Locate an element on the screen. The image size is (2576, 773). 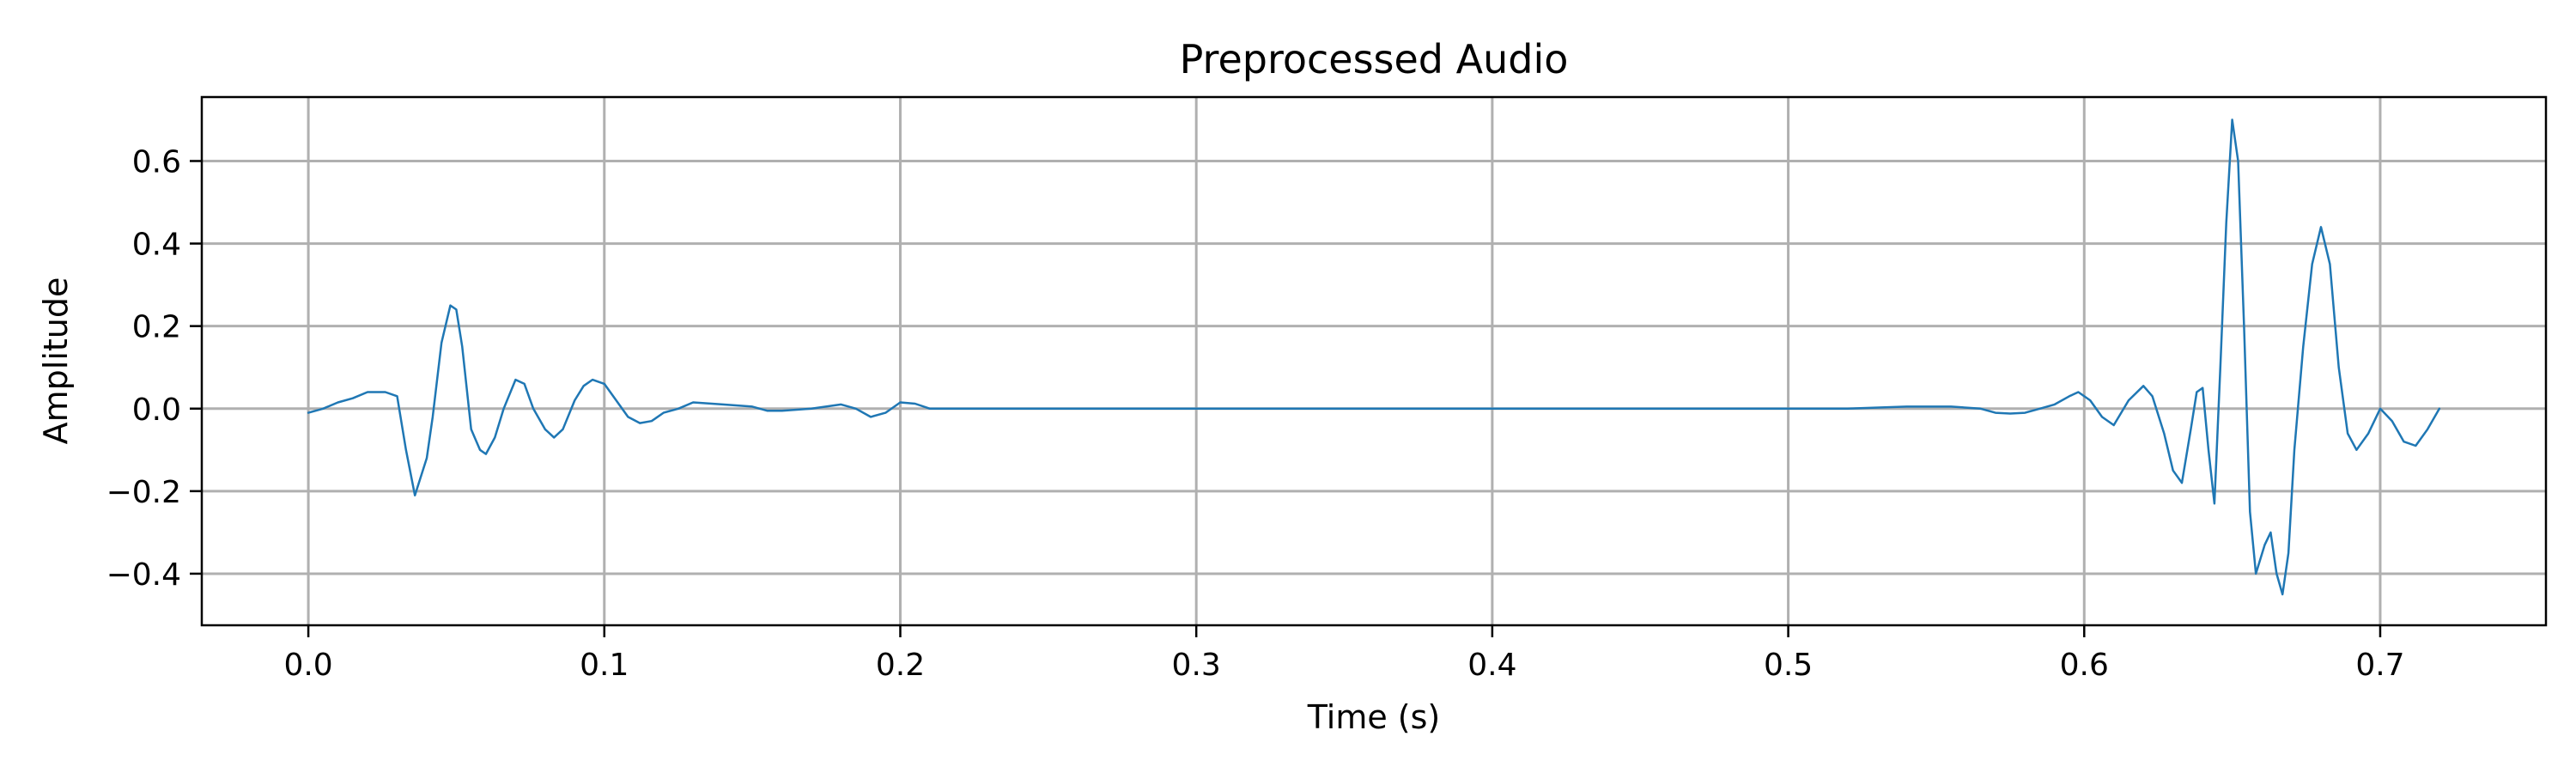
y-tick-label: 0.0 is located at coordinates (156, 410).